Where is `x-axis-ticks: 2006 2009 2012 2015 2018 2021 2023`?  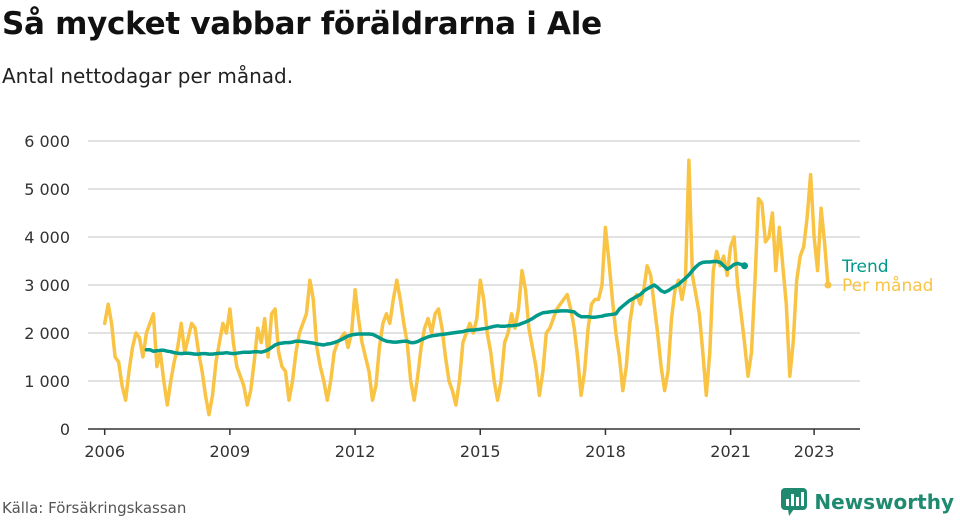
x-axis-ticks: 2006 2009 2012 2015 2018 2021 2023 is located at coordinates (459, 445).